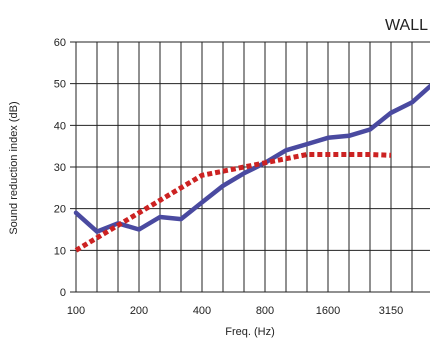 This screenshot has height=343, width=430. I want to click on y-tick-label: 20, so click(60, 210).